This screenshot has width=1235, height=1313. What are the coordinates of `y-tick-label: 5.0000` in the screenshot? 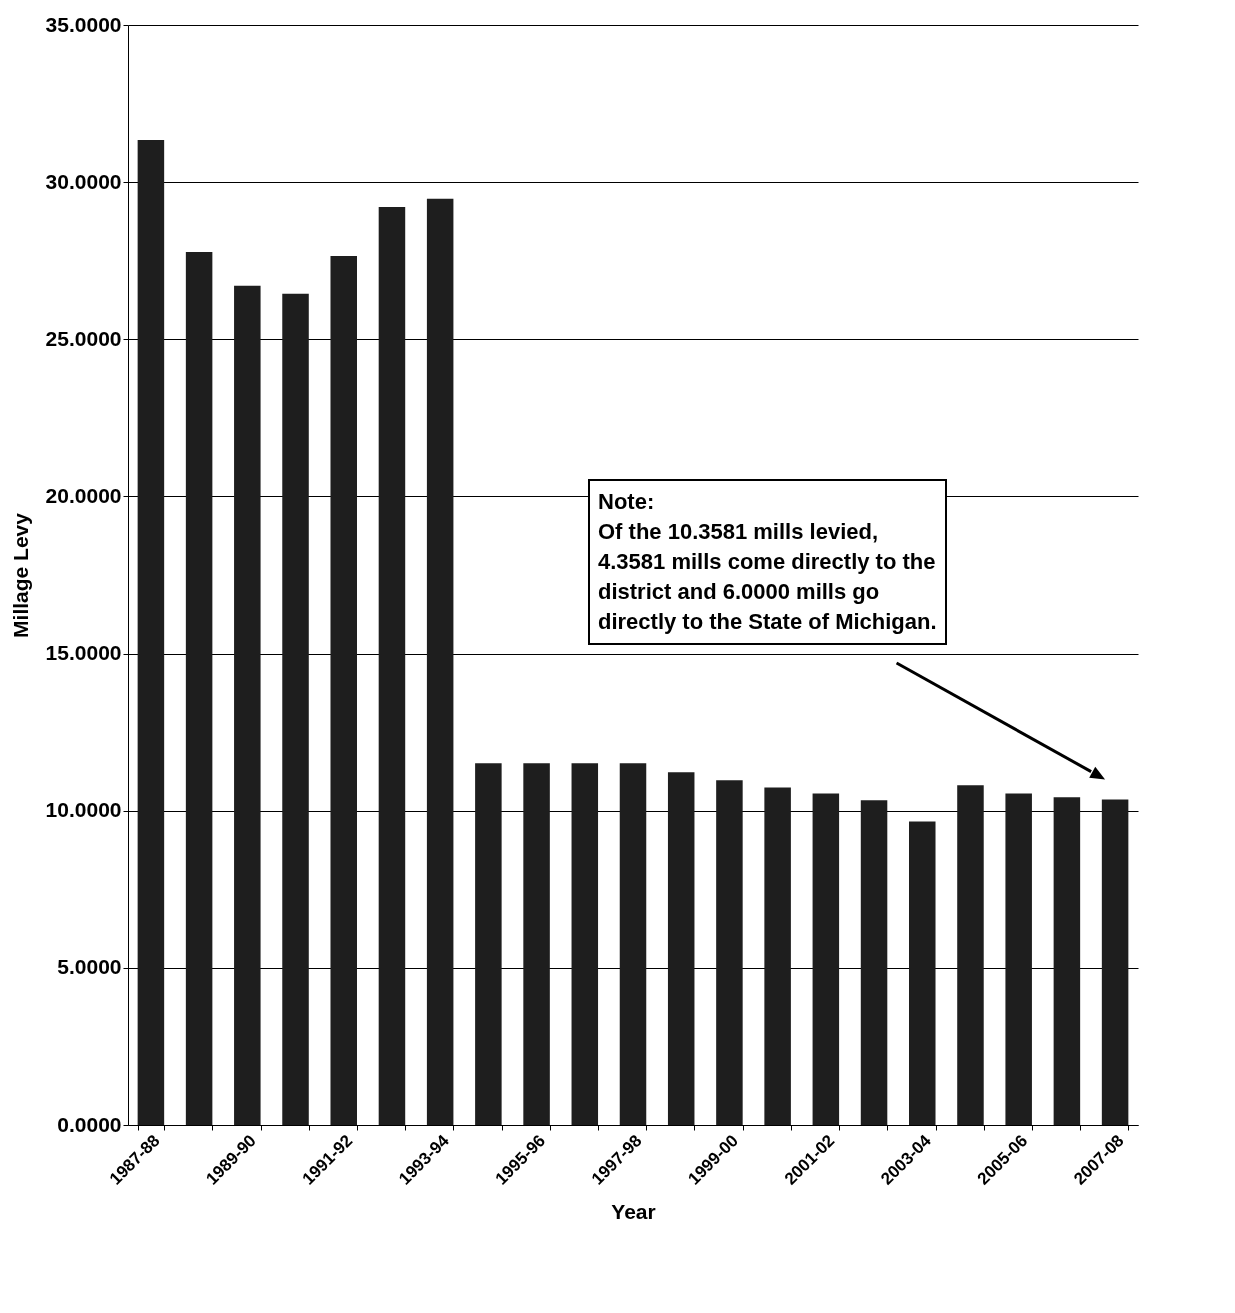 It's located at (89, 967).